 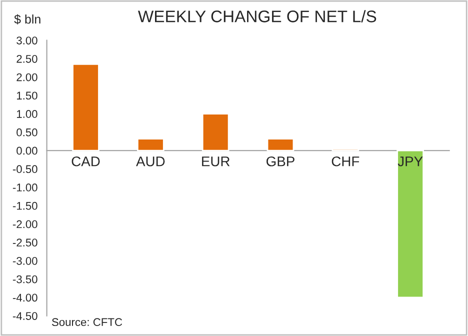 What do you see at coordinates (257, 16) in the screenshot?
I see `chart-title: WEEKLY CHANGE OF NET L/S` at bounding box center [257, 16].